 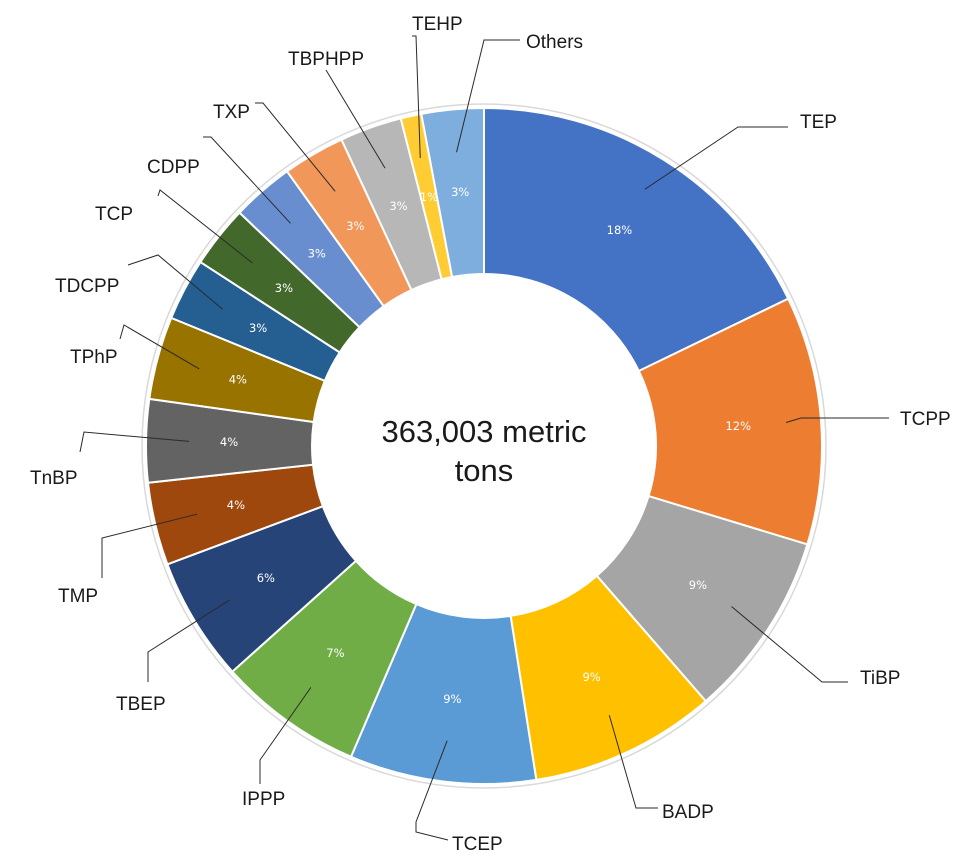 I want to click on category-label-tphp: TPhP, so click(x=94, y=357).